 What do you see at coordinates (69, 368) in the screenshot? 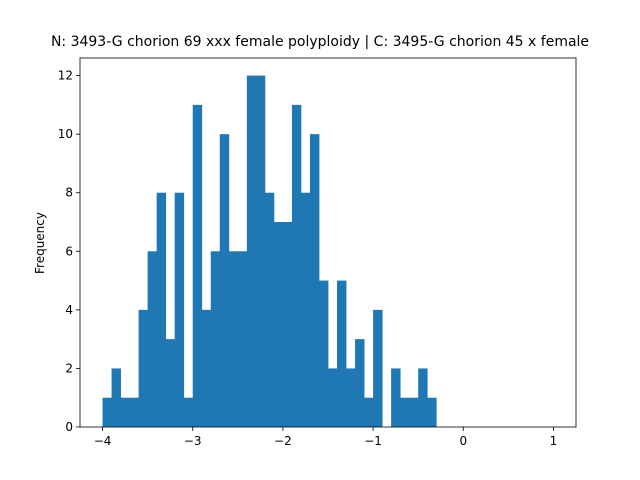
I see `y-tick-label: 2` at bounding box center [69, 368].